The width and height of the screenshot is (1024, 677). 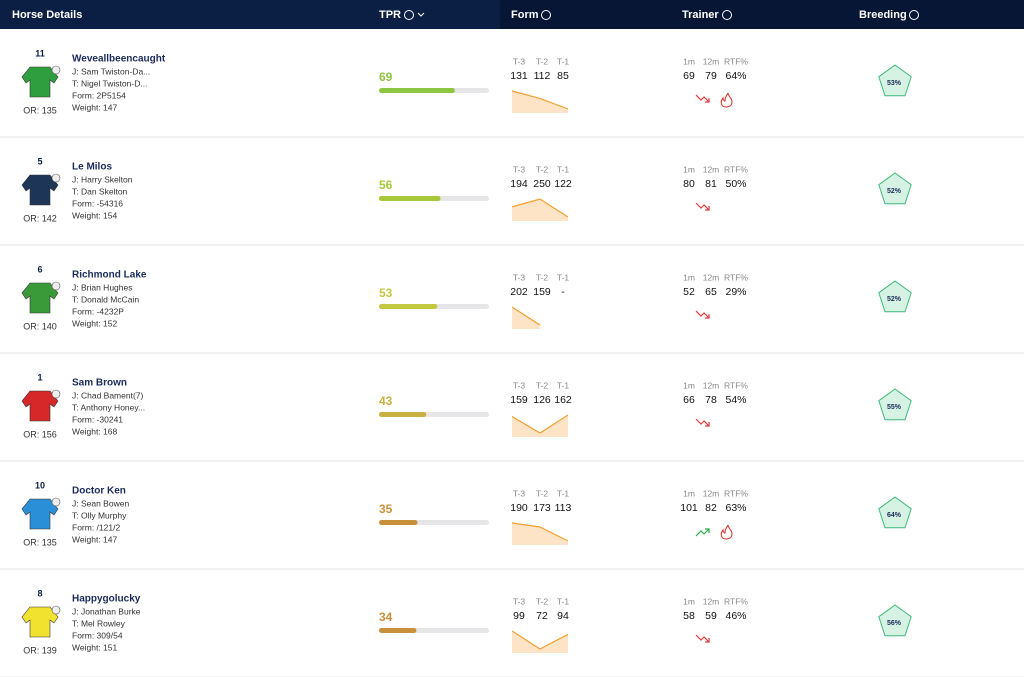 What do you see at coordinates (726, 100) in the screenshot?
I see `hot-icon` at bounding box center [726, 100].